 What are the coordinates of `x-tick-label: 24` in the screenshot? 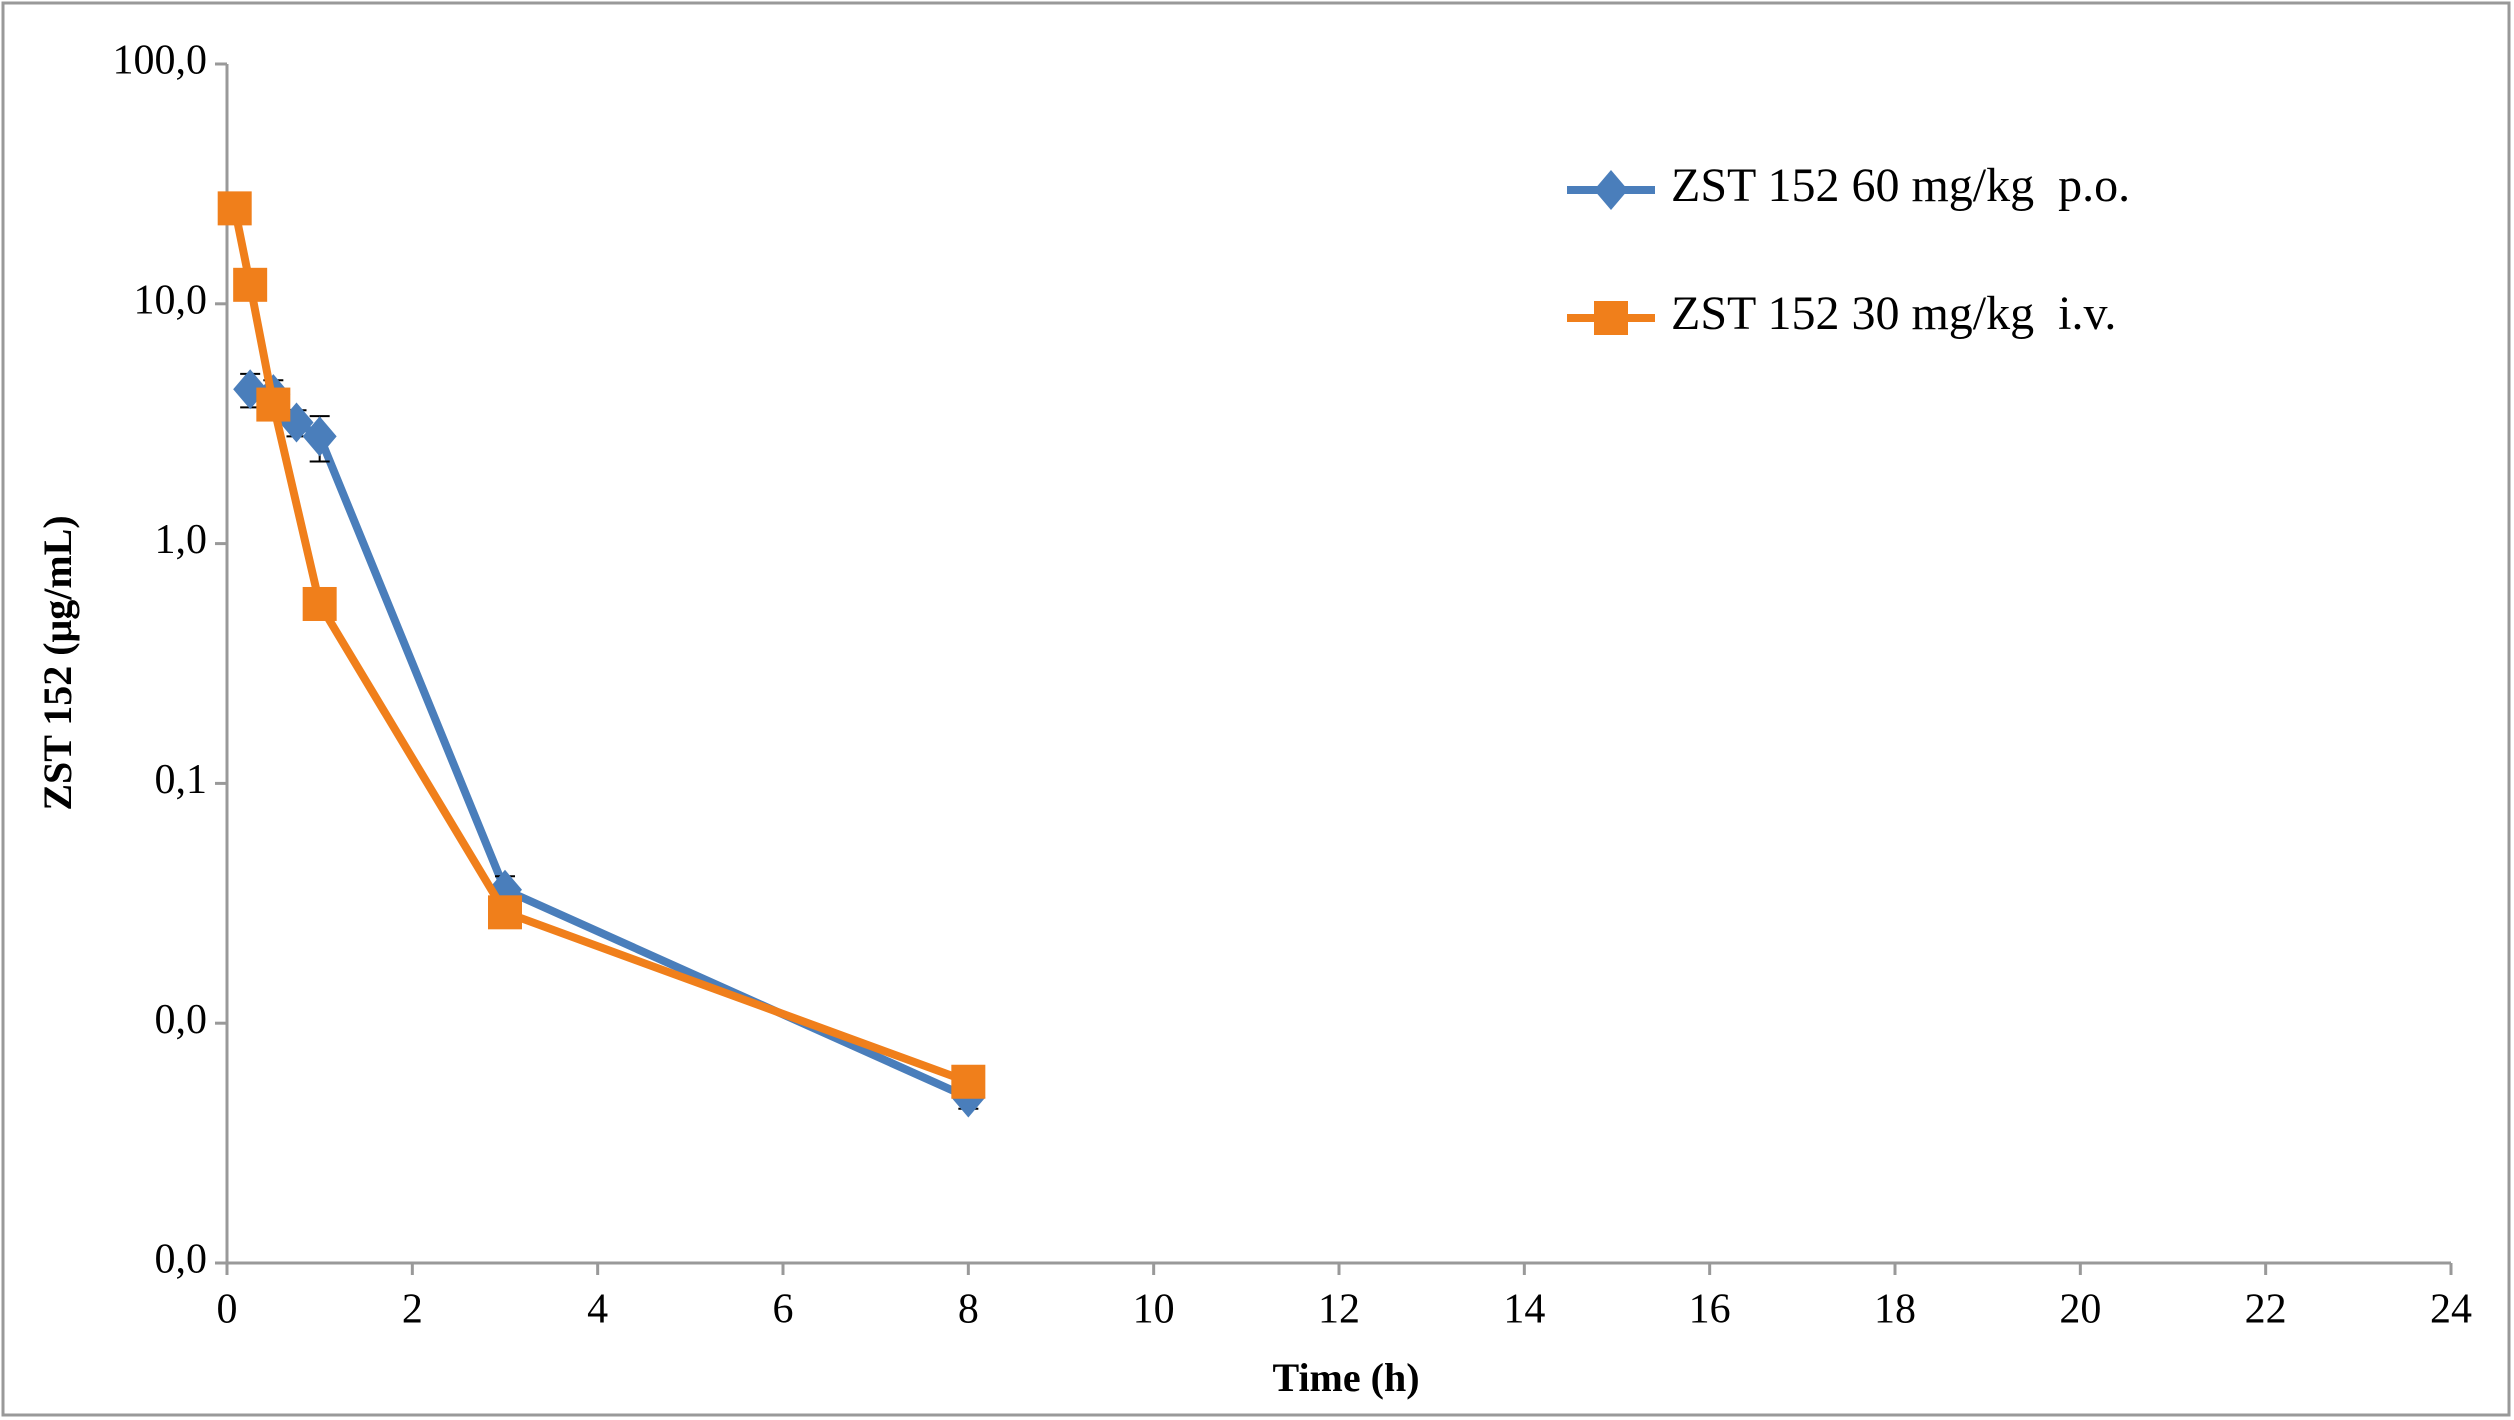 It's located at (2451, 1310).